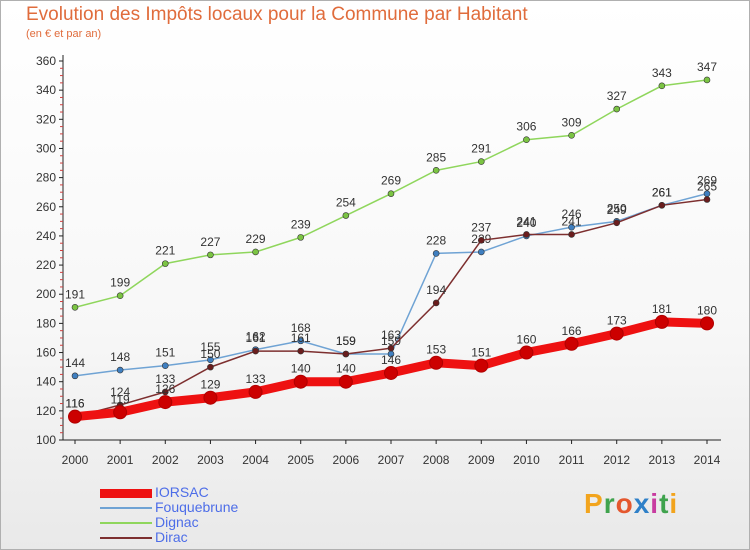  Describe the element at coordinates (126, 508) in the screenshot. I see `legend-swatch-fouquebrune` at that location.